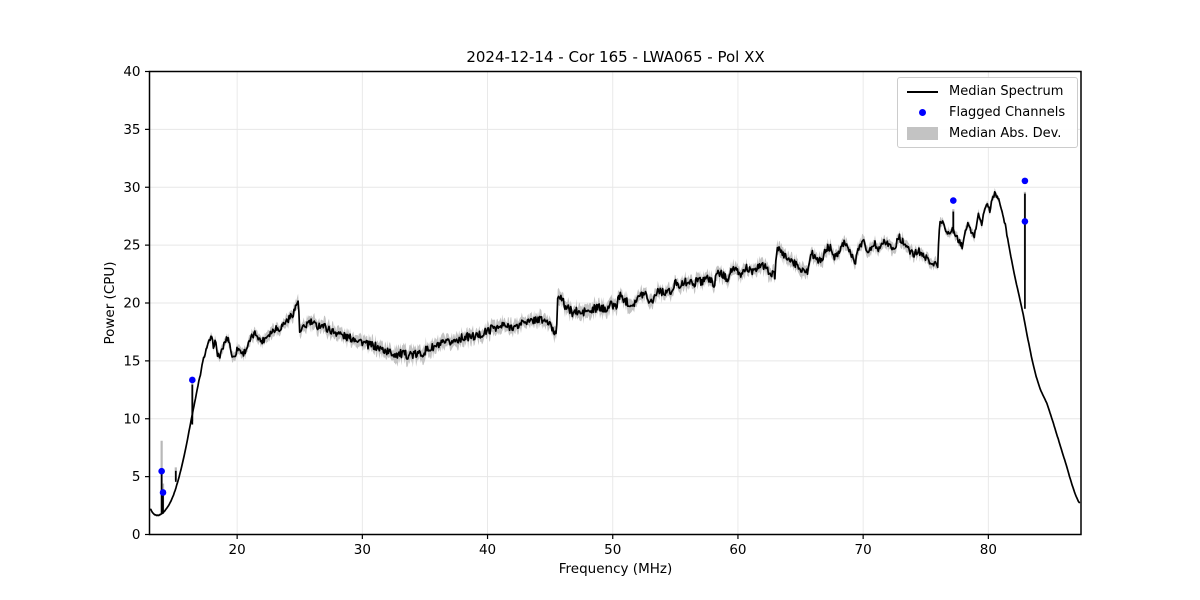  I want to click on y-tick-label: 10, so click(131, 419).